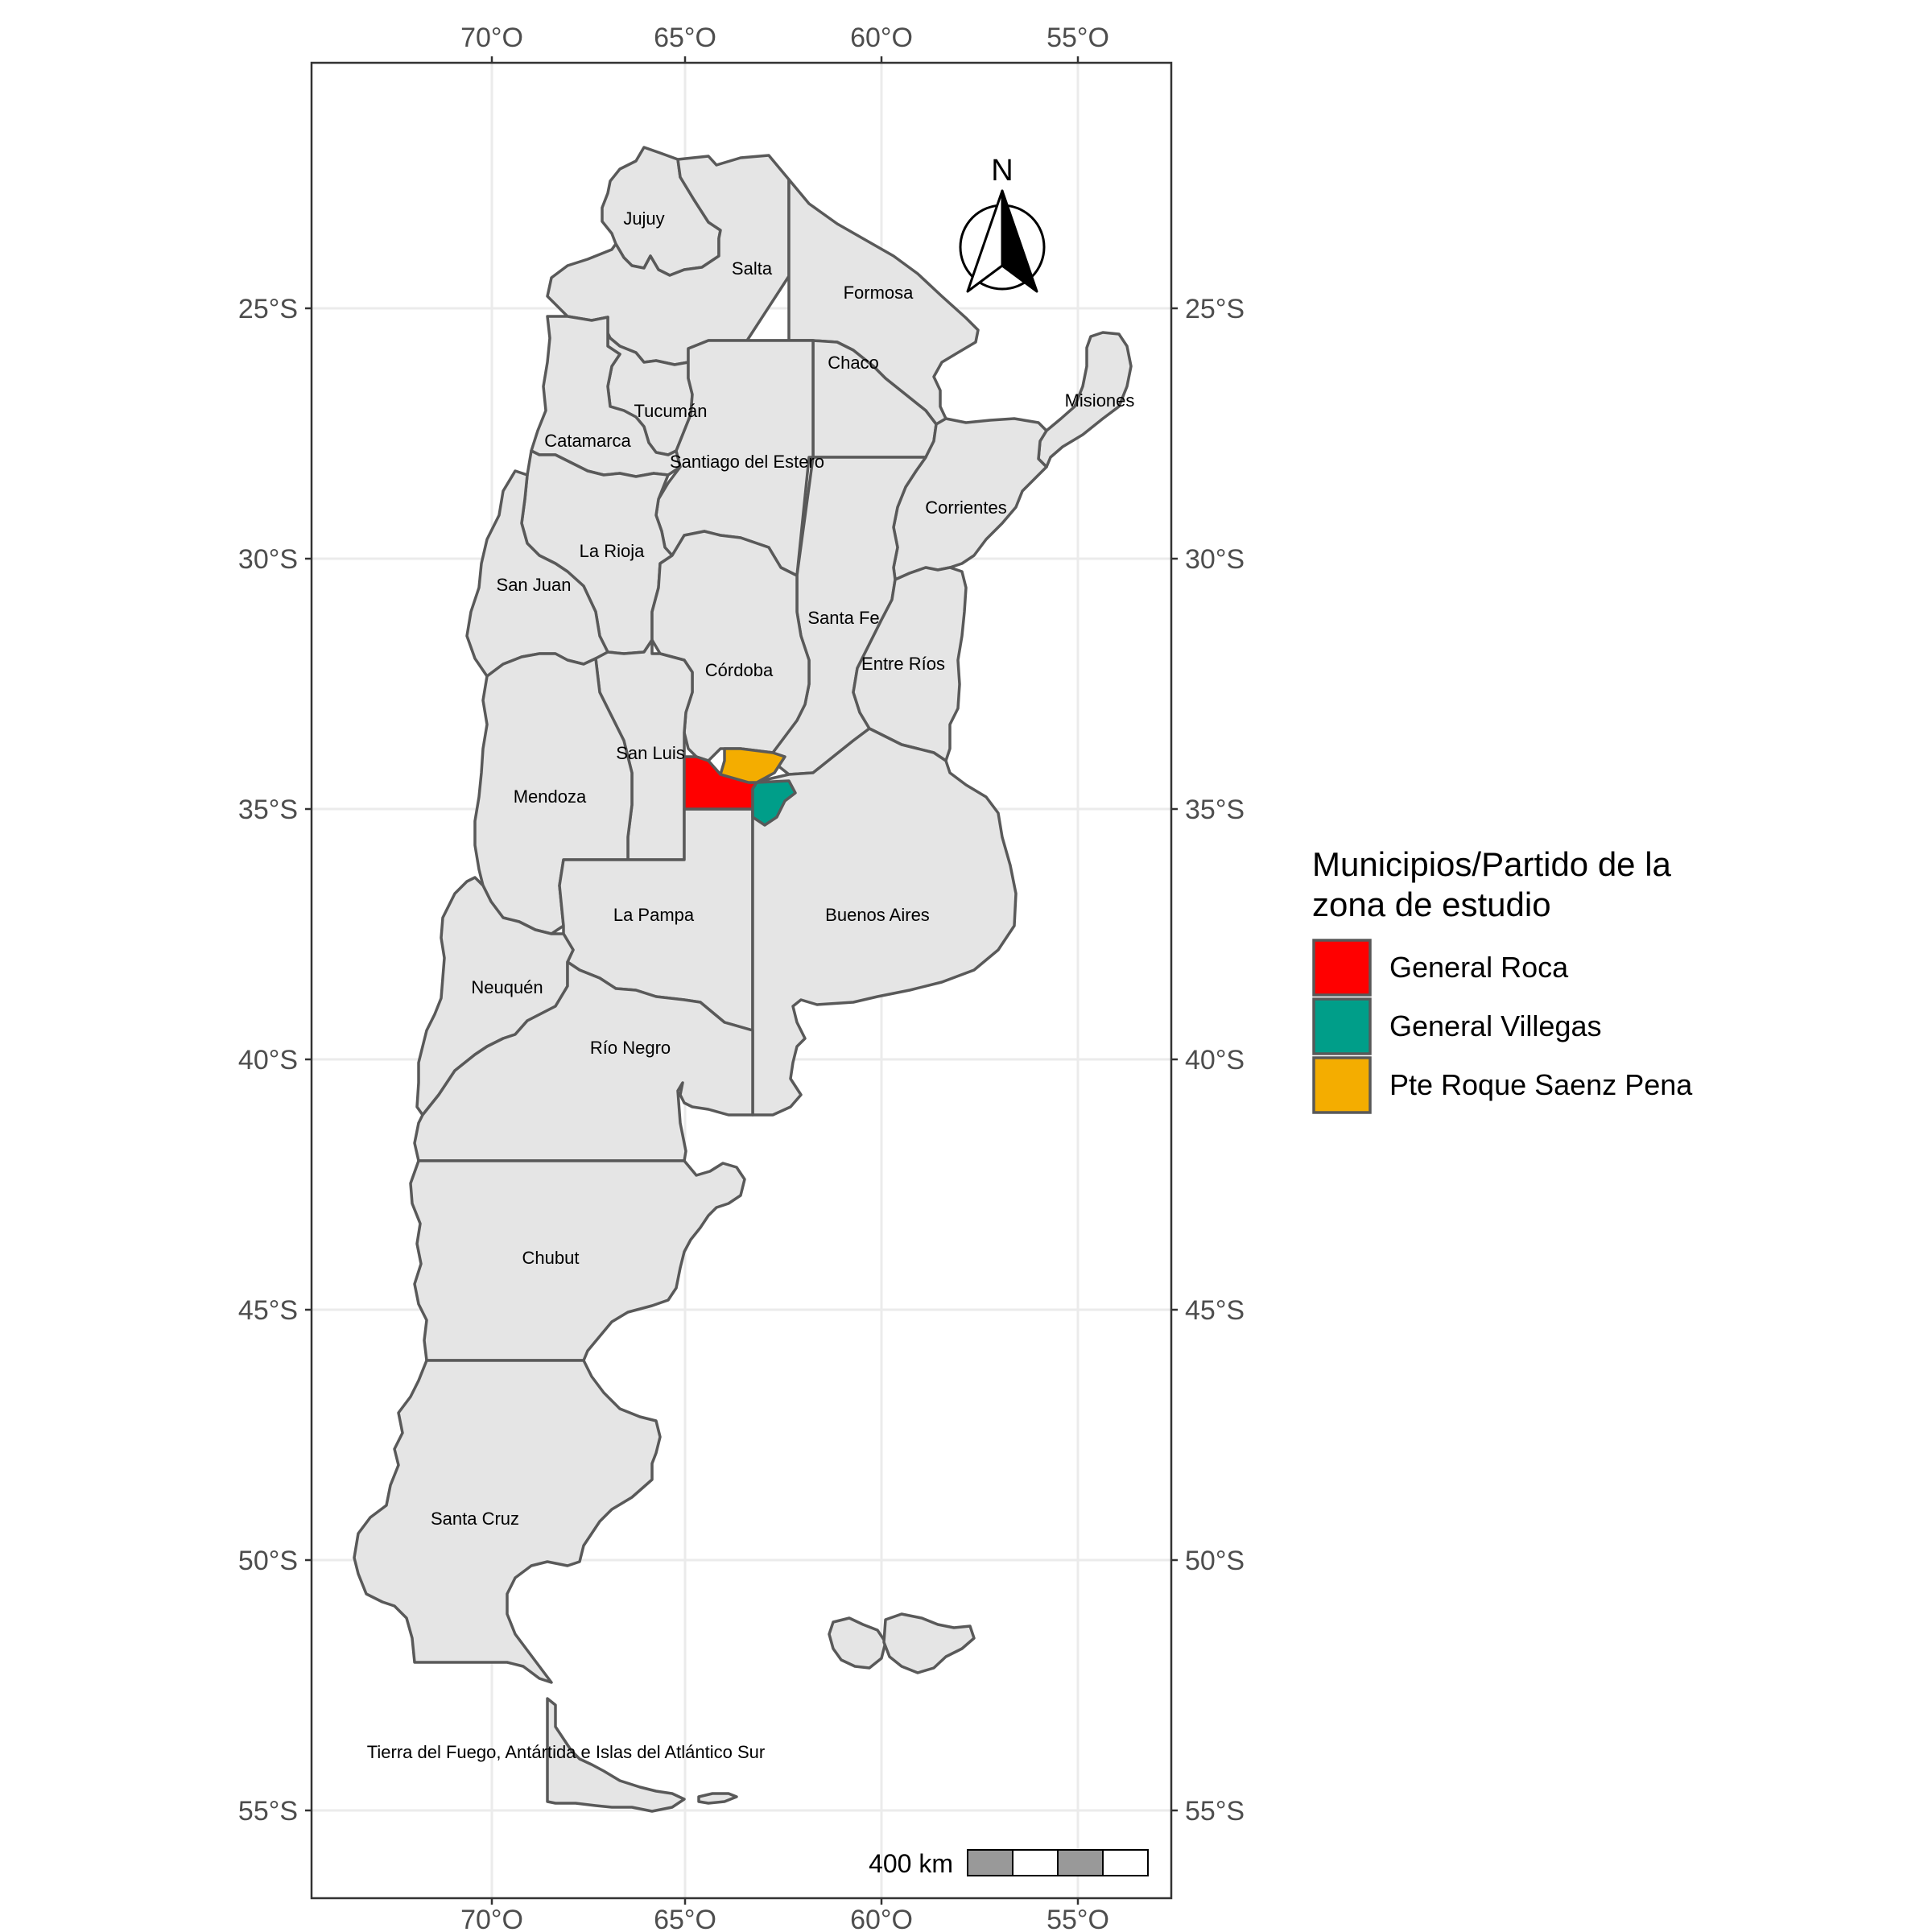 The image size is (1932, 1932). I want to click on y-tick-left-25: 25°S, so click(268, 309).